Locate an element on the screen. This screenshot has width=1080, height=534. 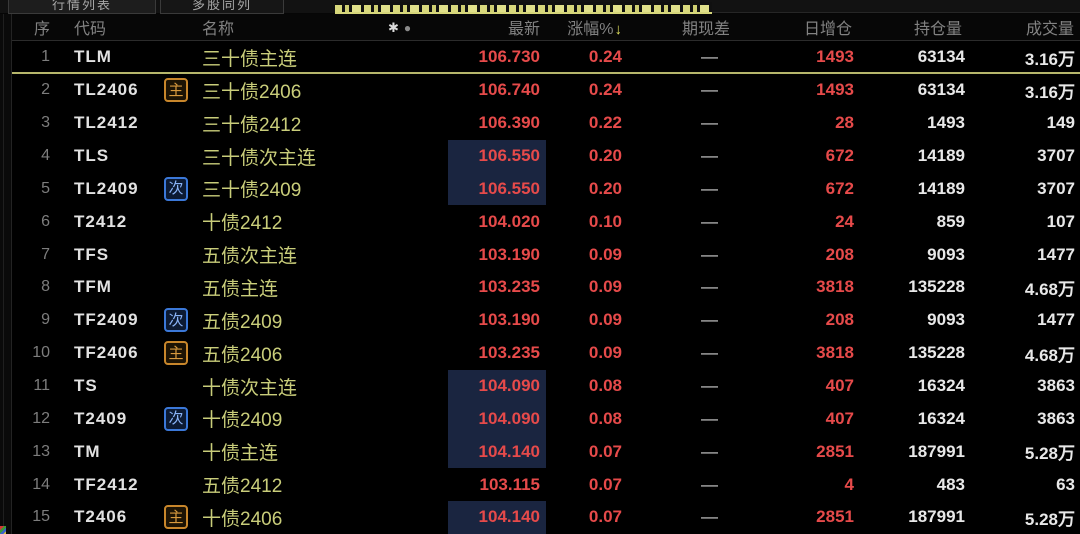
row-volume: 107 is located at coordinates (1060, 221).